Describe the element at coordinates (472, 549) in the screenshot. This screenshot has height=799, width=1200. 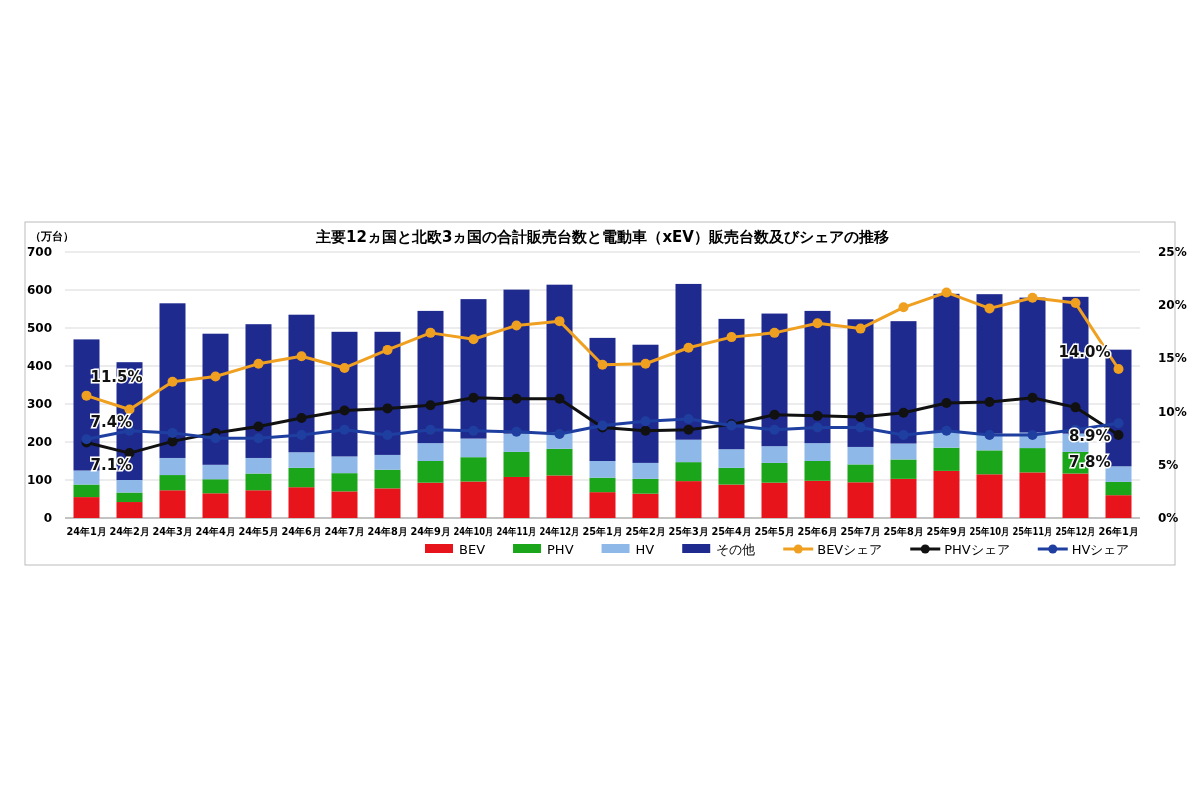
I see `legend-label: BEV` at that location.